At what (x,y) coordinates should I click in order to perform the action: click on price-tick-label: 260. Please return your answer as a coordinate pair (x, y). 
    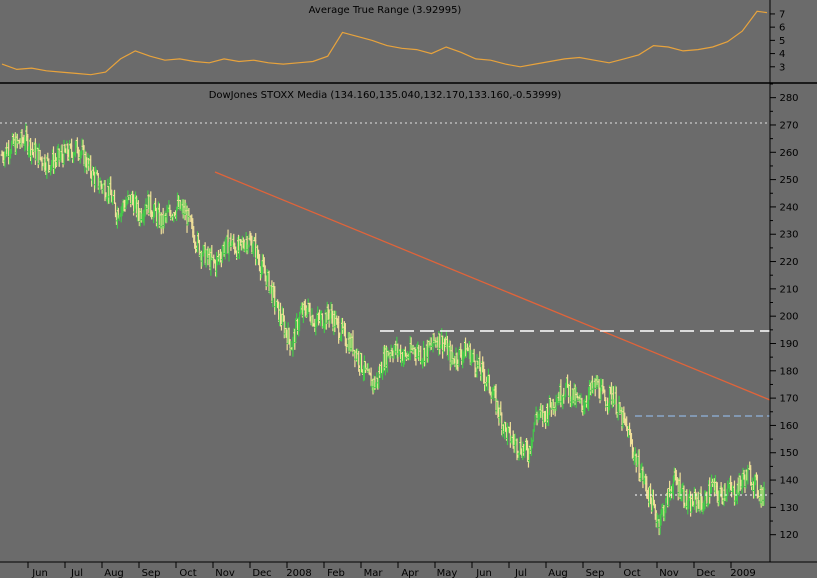
    Looking at the image, I should click on (788, 153).